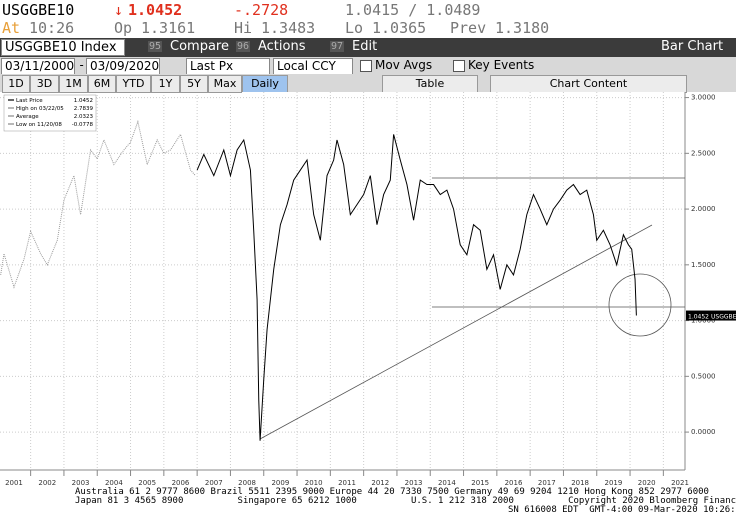  Describe the element at coordinates (16, 84) in the screenshot. I see `range-button: 1D` at that location.